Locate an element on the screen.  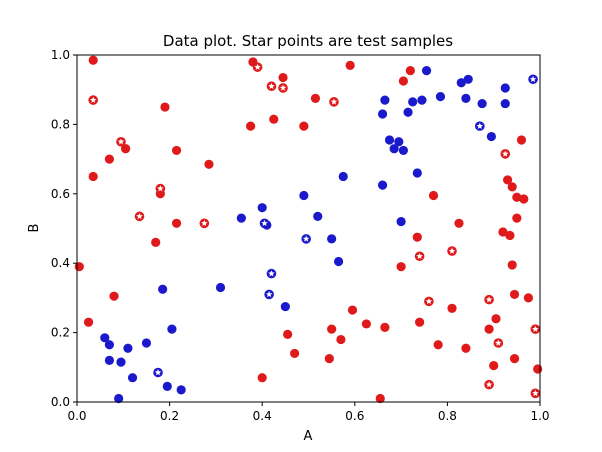
y-tick-label: 1.0 is located at coordinates (60, 55).